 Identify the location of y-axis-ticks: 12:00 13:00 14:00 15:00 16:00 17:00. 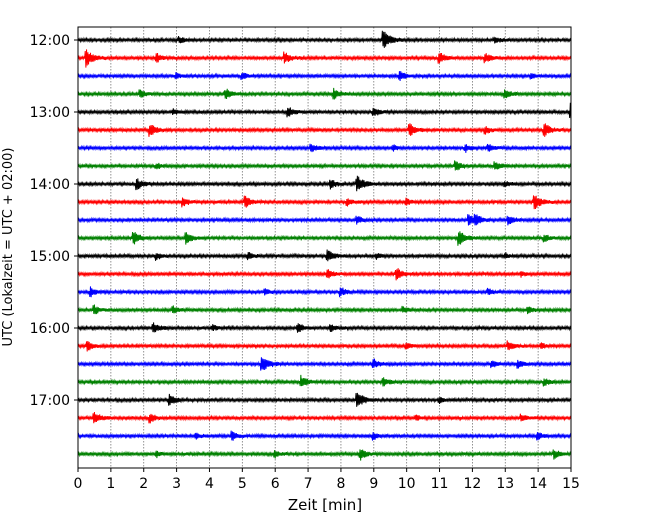
(54, 221).